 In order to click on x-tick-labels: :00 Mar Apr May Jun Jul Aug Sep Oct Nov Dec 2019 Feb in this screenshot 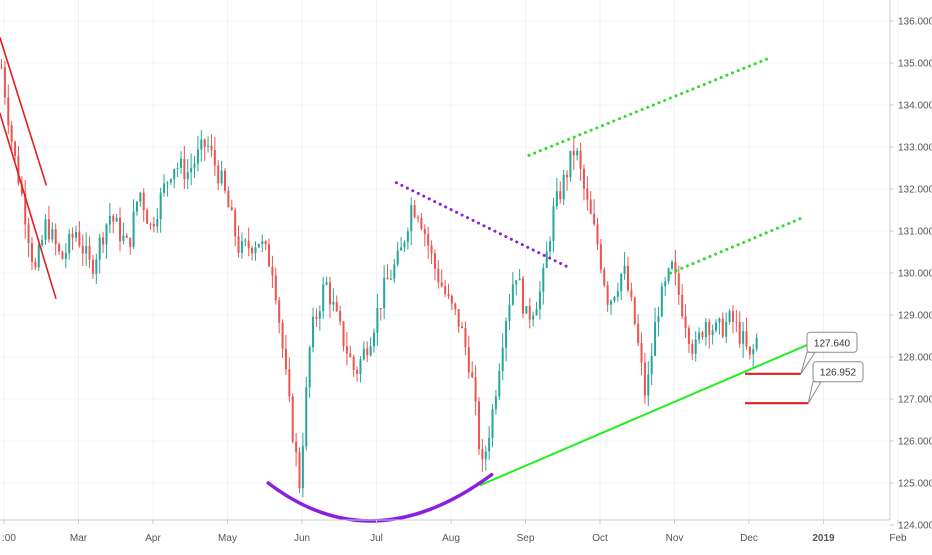, I will do `click(454, 532)`.